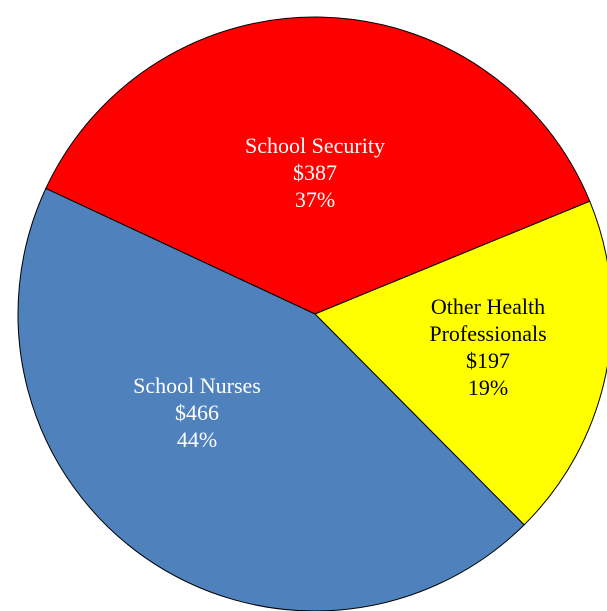  I want to click on slice-label: School Security $387 37%, so click(315, 172).